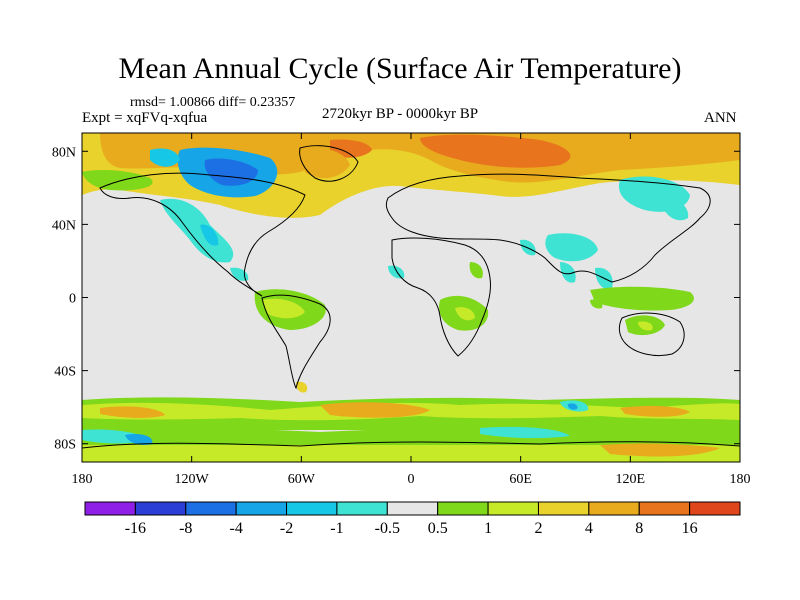 The height and width of the screenshot is (600, 800). Describe the element at coordinates (488, 528) in the screenshot. I see `colorbar-label: 1` at that location.